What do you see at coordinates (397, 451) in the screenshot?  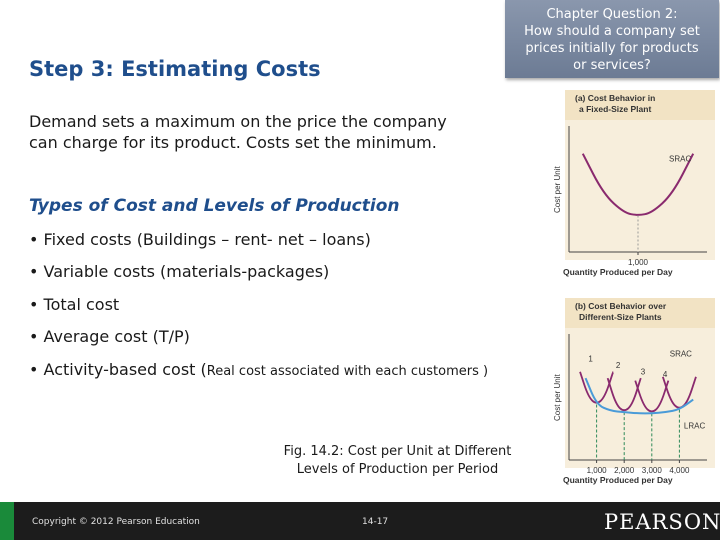 I see `figure-caption-line: Fig. 14.2: Cost per Unit at Different` at bounding box center [397, 451].